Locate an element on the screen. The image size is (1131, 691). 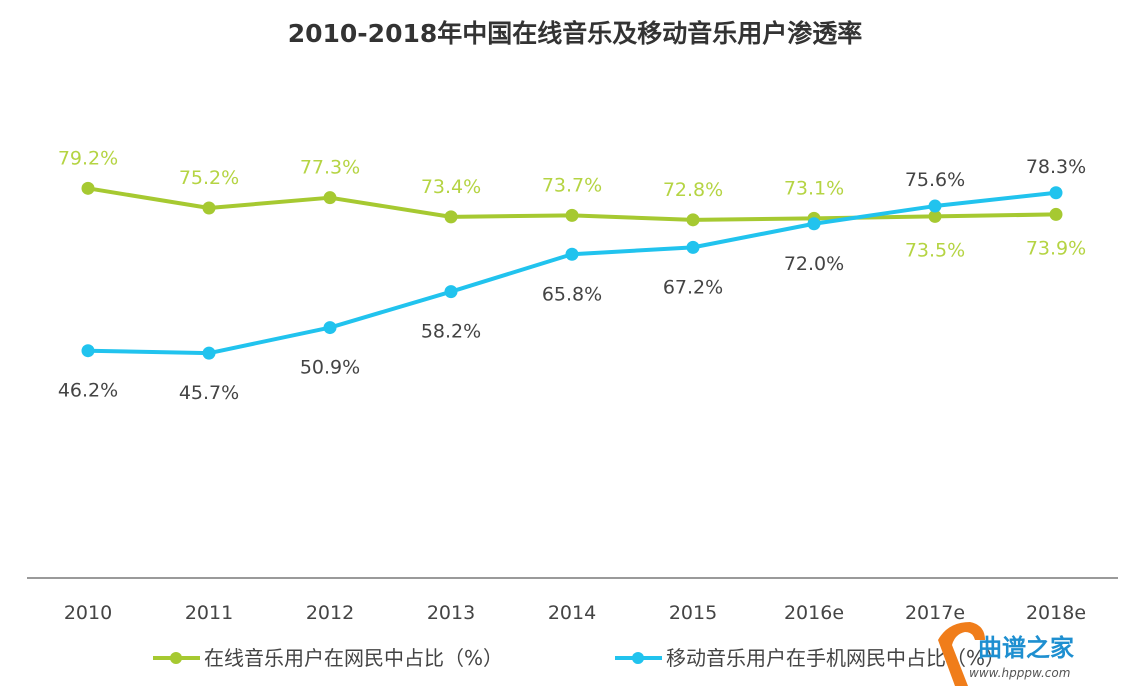
data-label: 78.3% is located at coordinates (1056, 167).